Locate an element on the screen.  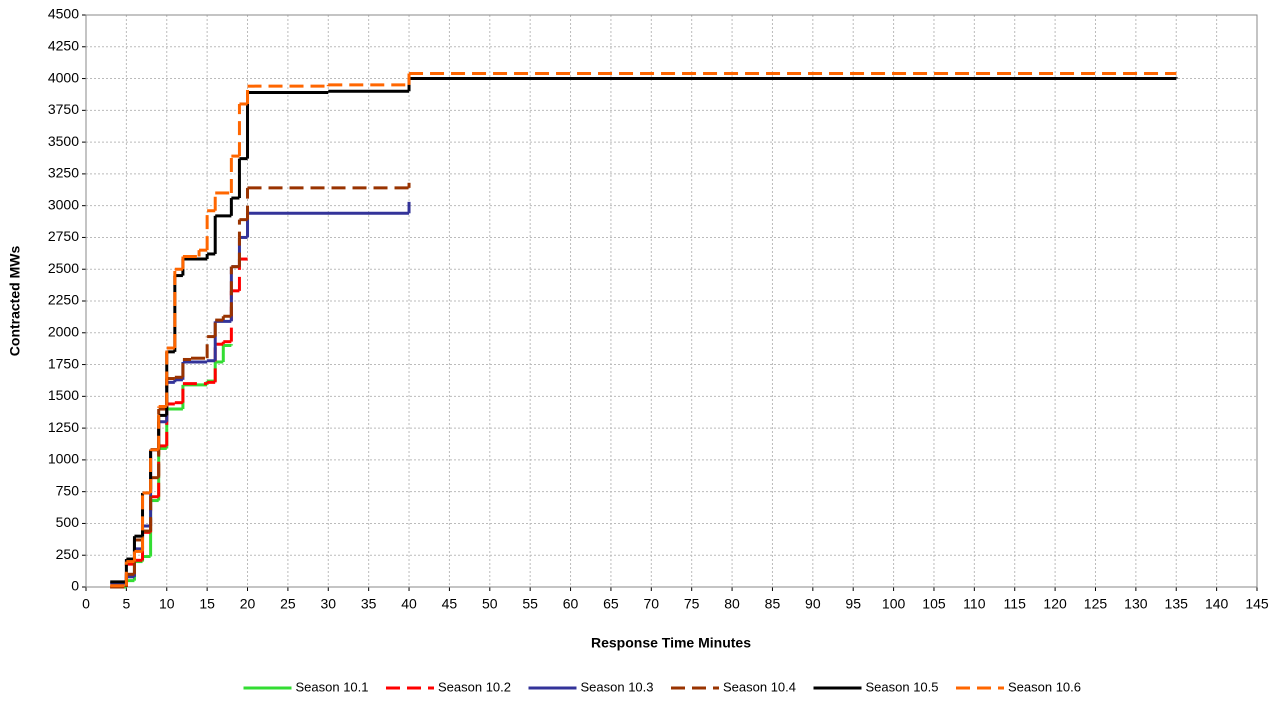
x-tick-label: 140 is located at coordinates (1217, 604).